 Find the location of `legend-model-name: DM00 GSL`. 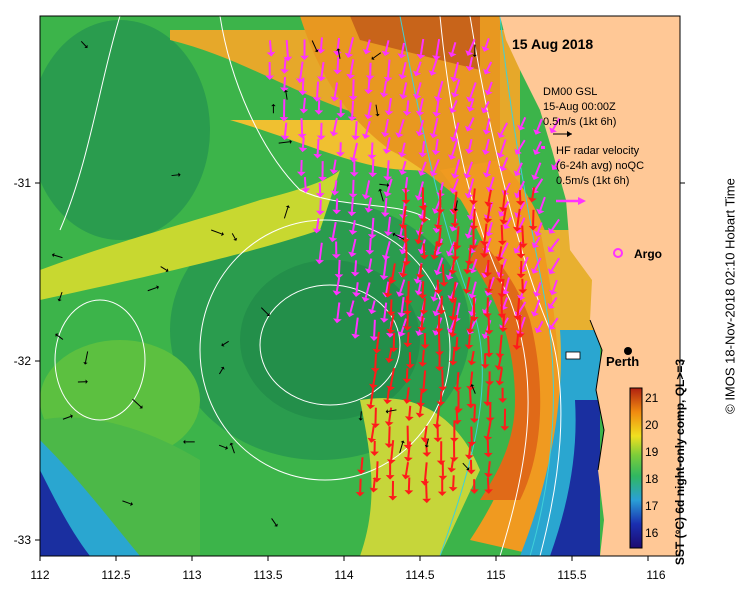

legend-model-name: DM00 GSL is located at coordinates (570, 92).